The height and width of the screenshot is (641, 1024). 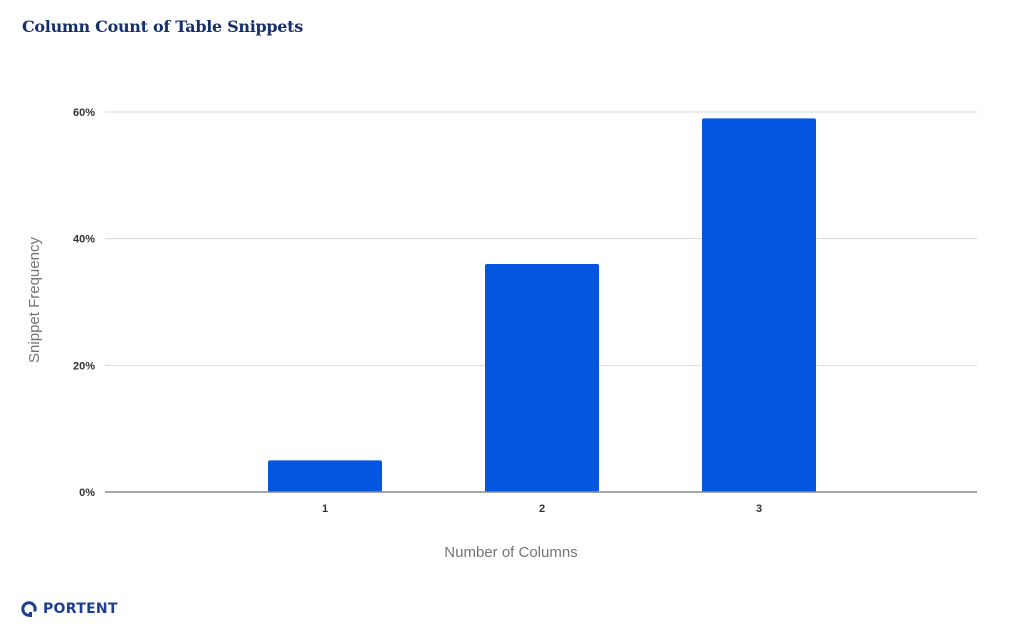 What do you see at coordinates (84, 303) in the screenshot?
I see `y-axis-ticks: 0% 20% 40% 60%` at bounding box center [84, 303].